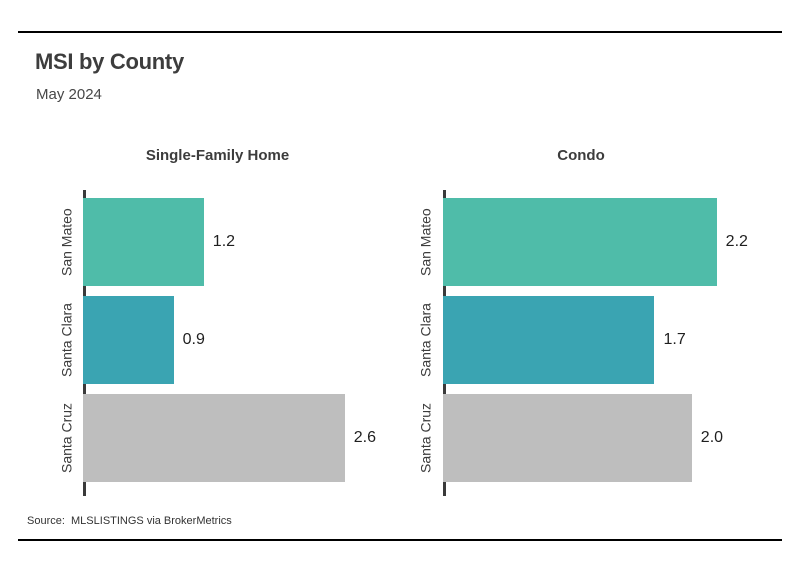  Describe the element at coordinates (234, 340) in the screenshot. I see `bar-track: 0.9` at that location.